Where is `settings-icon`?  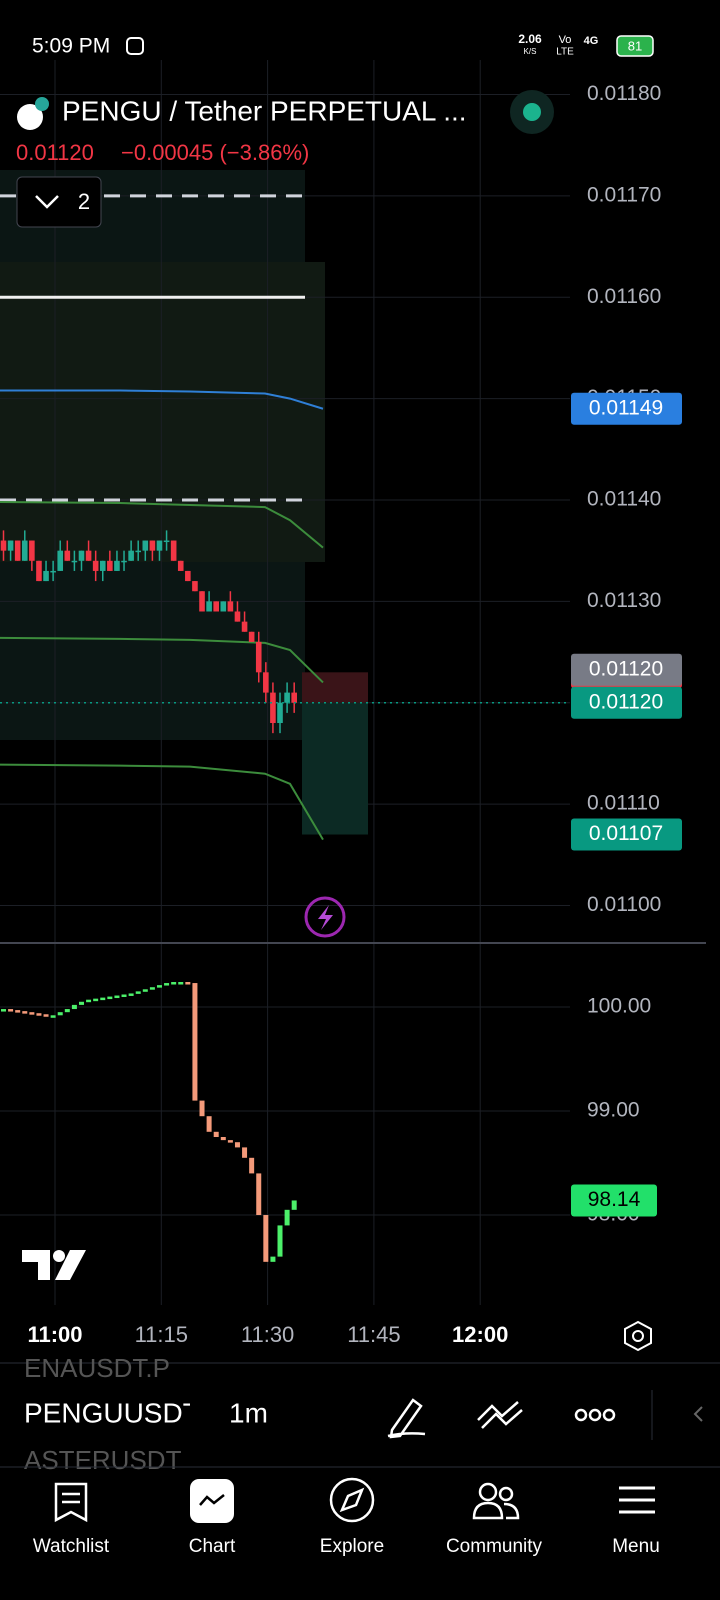
settings-icon is located at coordinates (638, 1336).